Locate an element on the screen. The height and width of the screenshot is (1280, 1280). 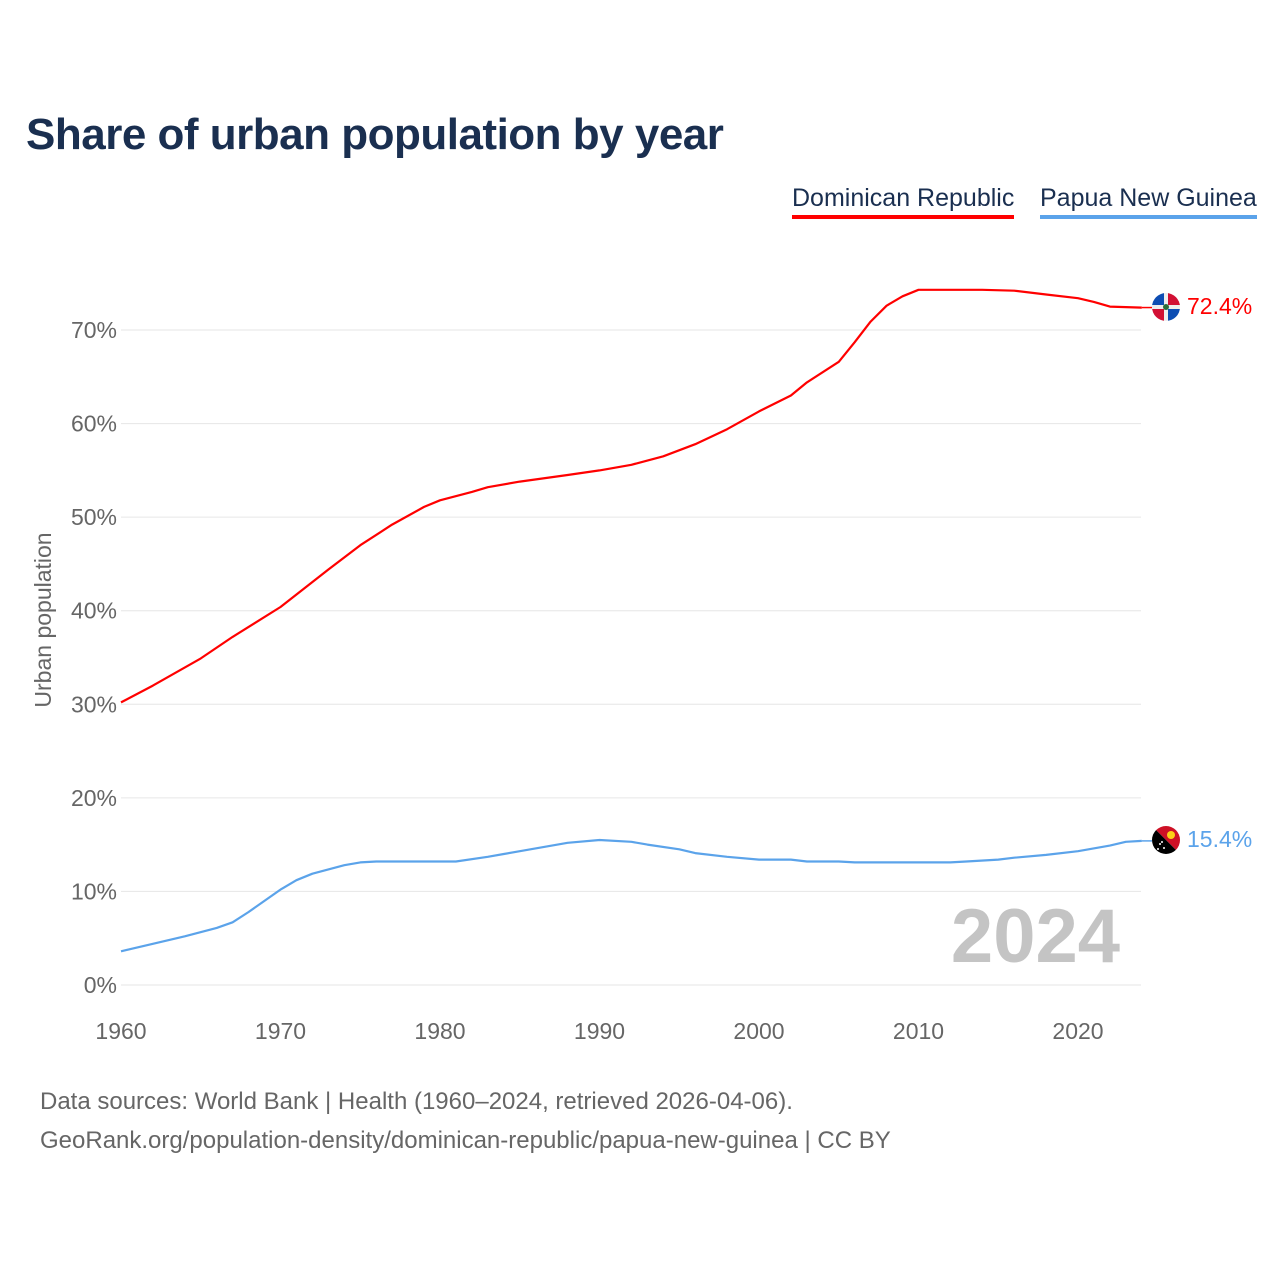
x-tick-label: 2000 is located at coordinates (758, 1031).